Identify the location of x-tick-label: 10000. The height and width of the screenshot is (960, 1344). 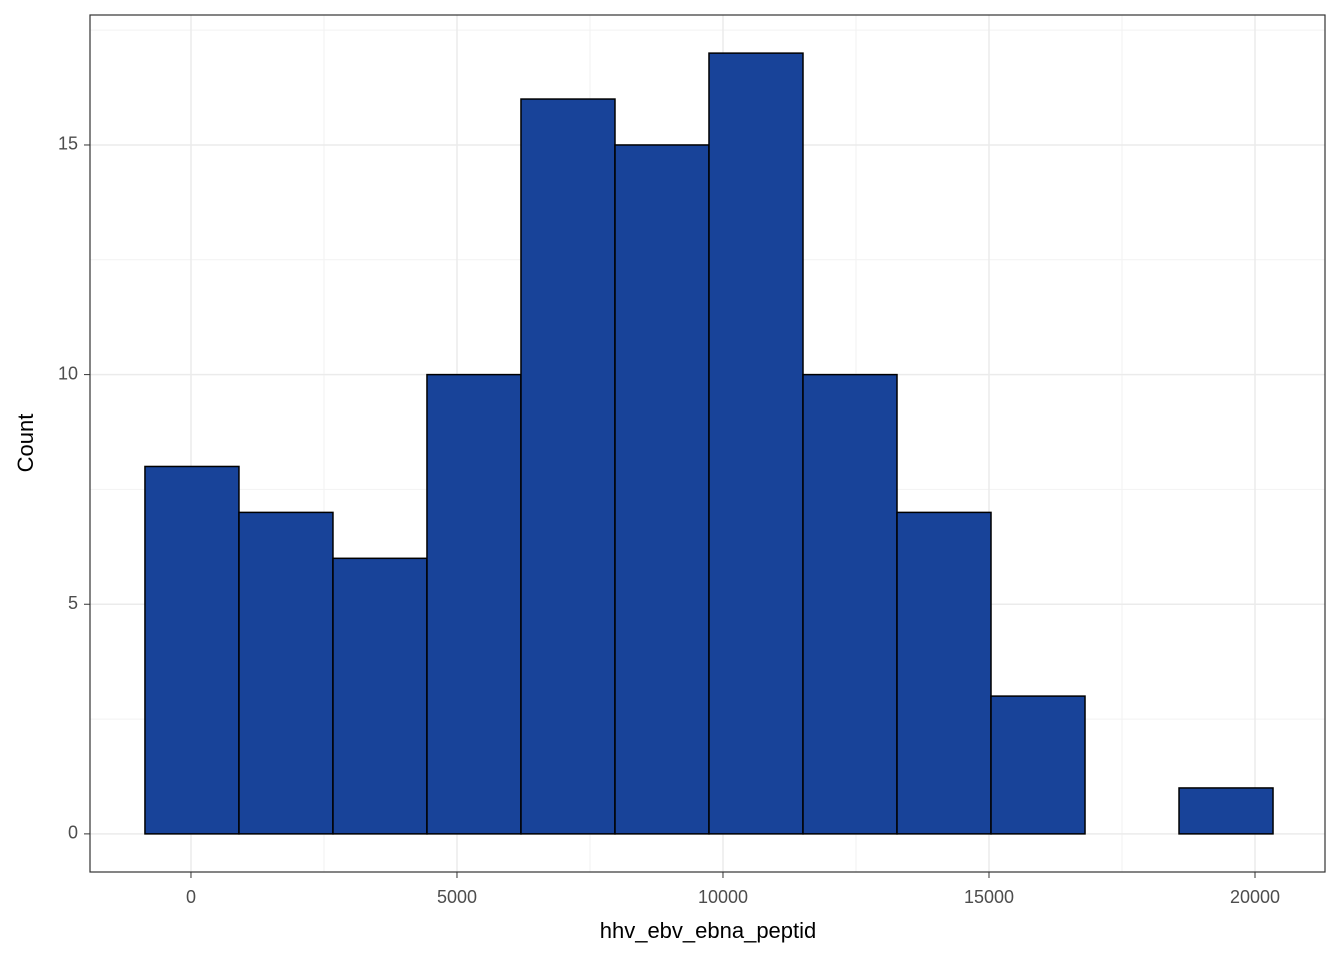
(723, 897).